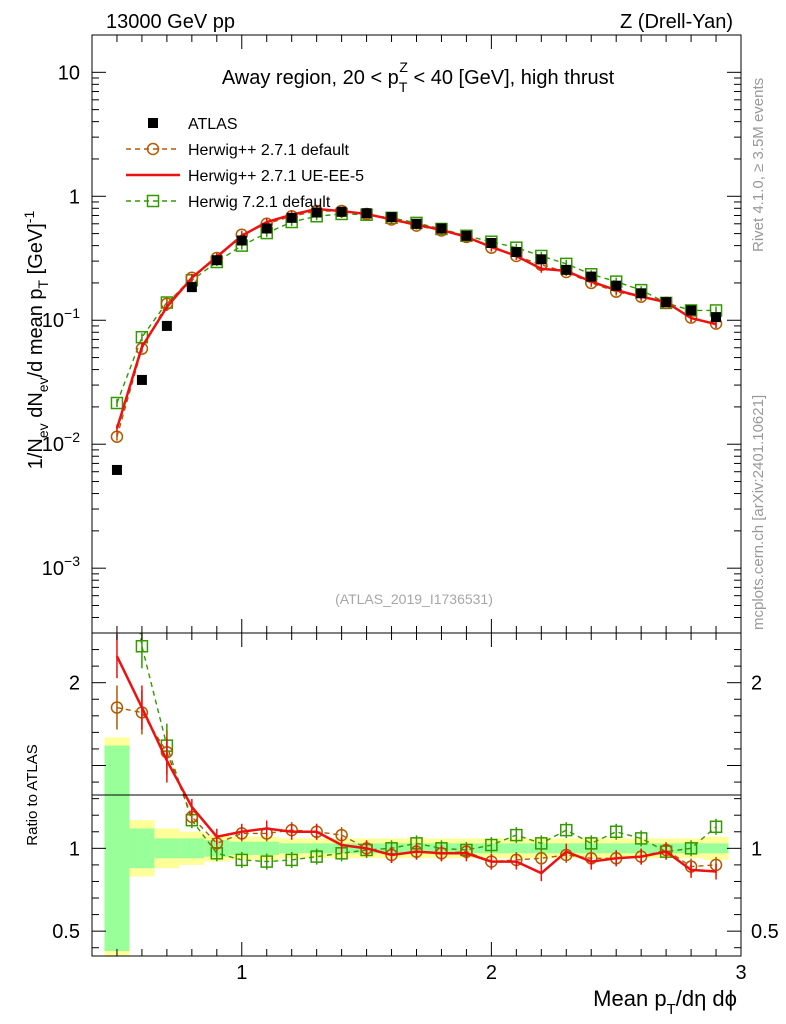  Describe the element at coordinates (276, 176) in the screenshot. I see `legend-label: Herwig++ 2.7.1 UE-EE-5` at that location.